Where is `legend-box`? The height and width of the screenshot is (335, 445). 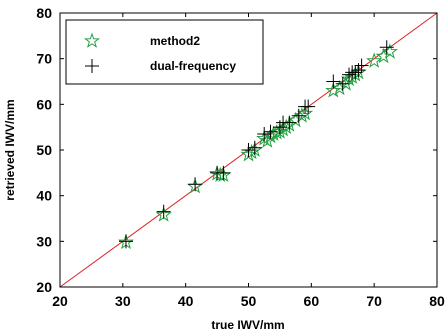
legend-box is located at coordinates (164, 52).